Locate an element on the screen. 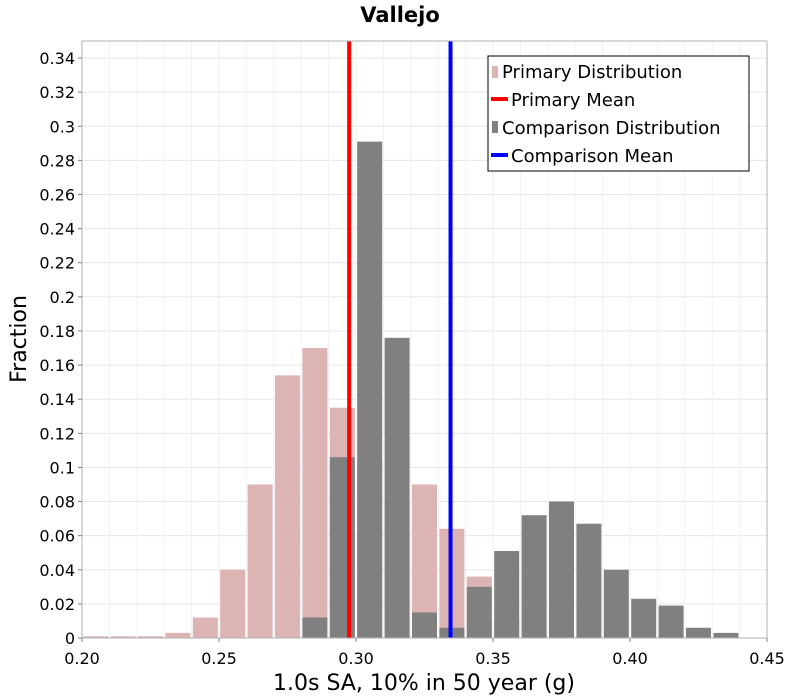 The width and height of the screenshot is (800, 700). legend-swatch-primary-distribution is located at coordinates (495, 72).